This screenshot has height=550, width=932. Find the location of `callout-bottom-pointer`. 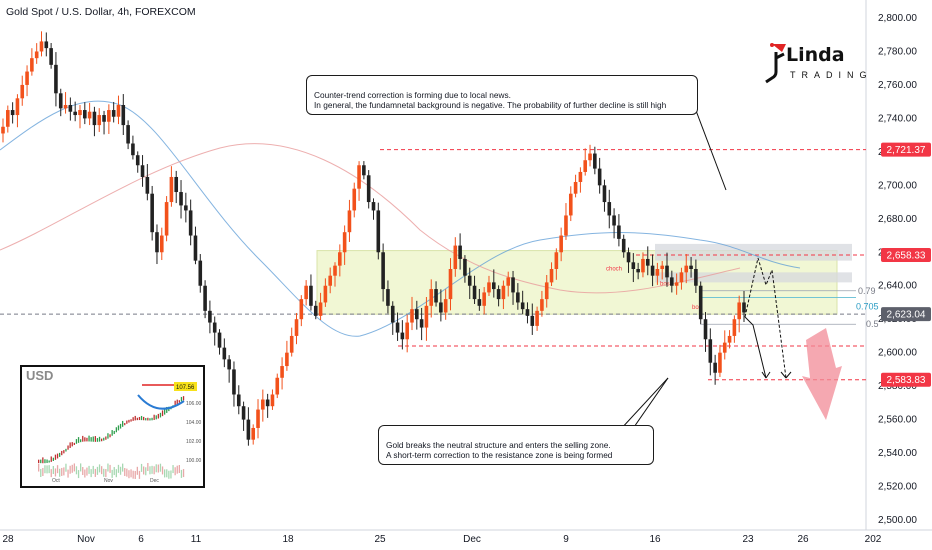

callout-bottom-pointer is located at coordinates (644, 404).